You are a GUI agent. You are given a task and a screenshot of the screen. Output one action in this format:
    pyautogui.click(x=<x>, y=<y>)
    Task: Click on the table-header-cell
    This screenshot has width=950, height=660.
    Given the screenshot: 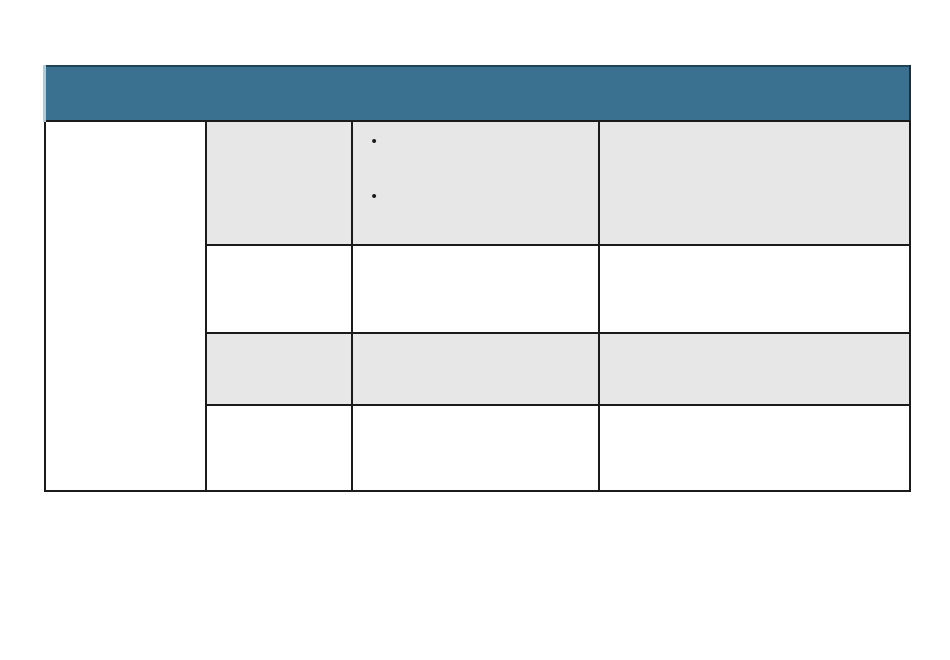 What is the action you would take?
    pyautogui.click(x=477, y=93)
    